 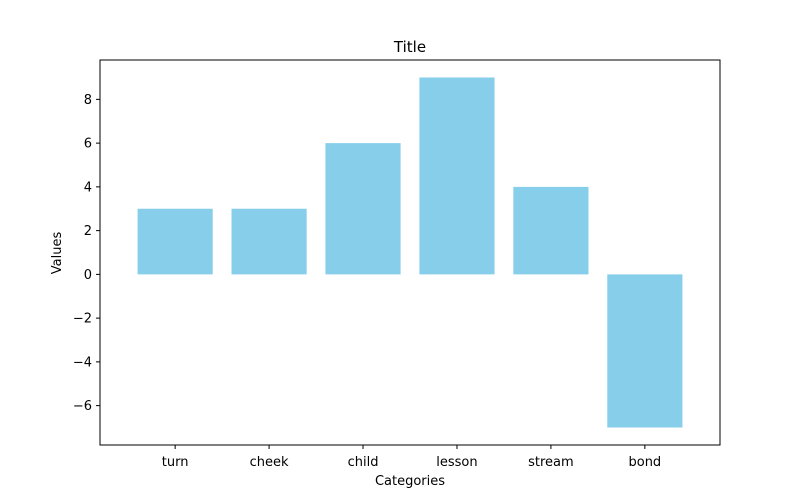 What do you see at coordinates (88, 231) in the screenshot?
I see `y-tick-label: 2` at bounding box center [88, 231].